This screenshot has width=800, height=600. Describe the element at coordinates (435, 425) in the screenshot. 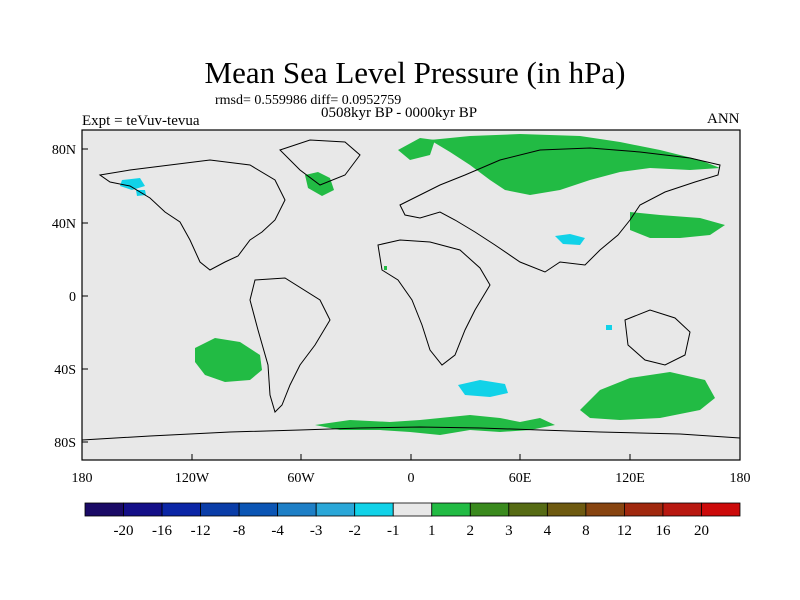

I see `anomaly-region-antarctic-coast` at that location.